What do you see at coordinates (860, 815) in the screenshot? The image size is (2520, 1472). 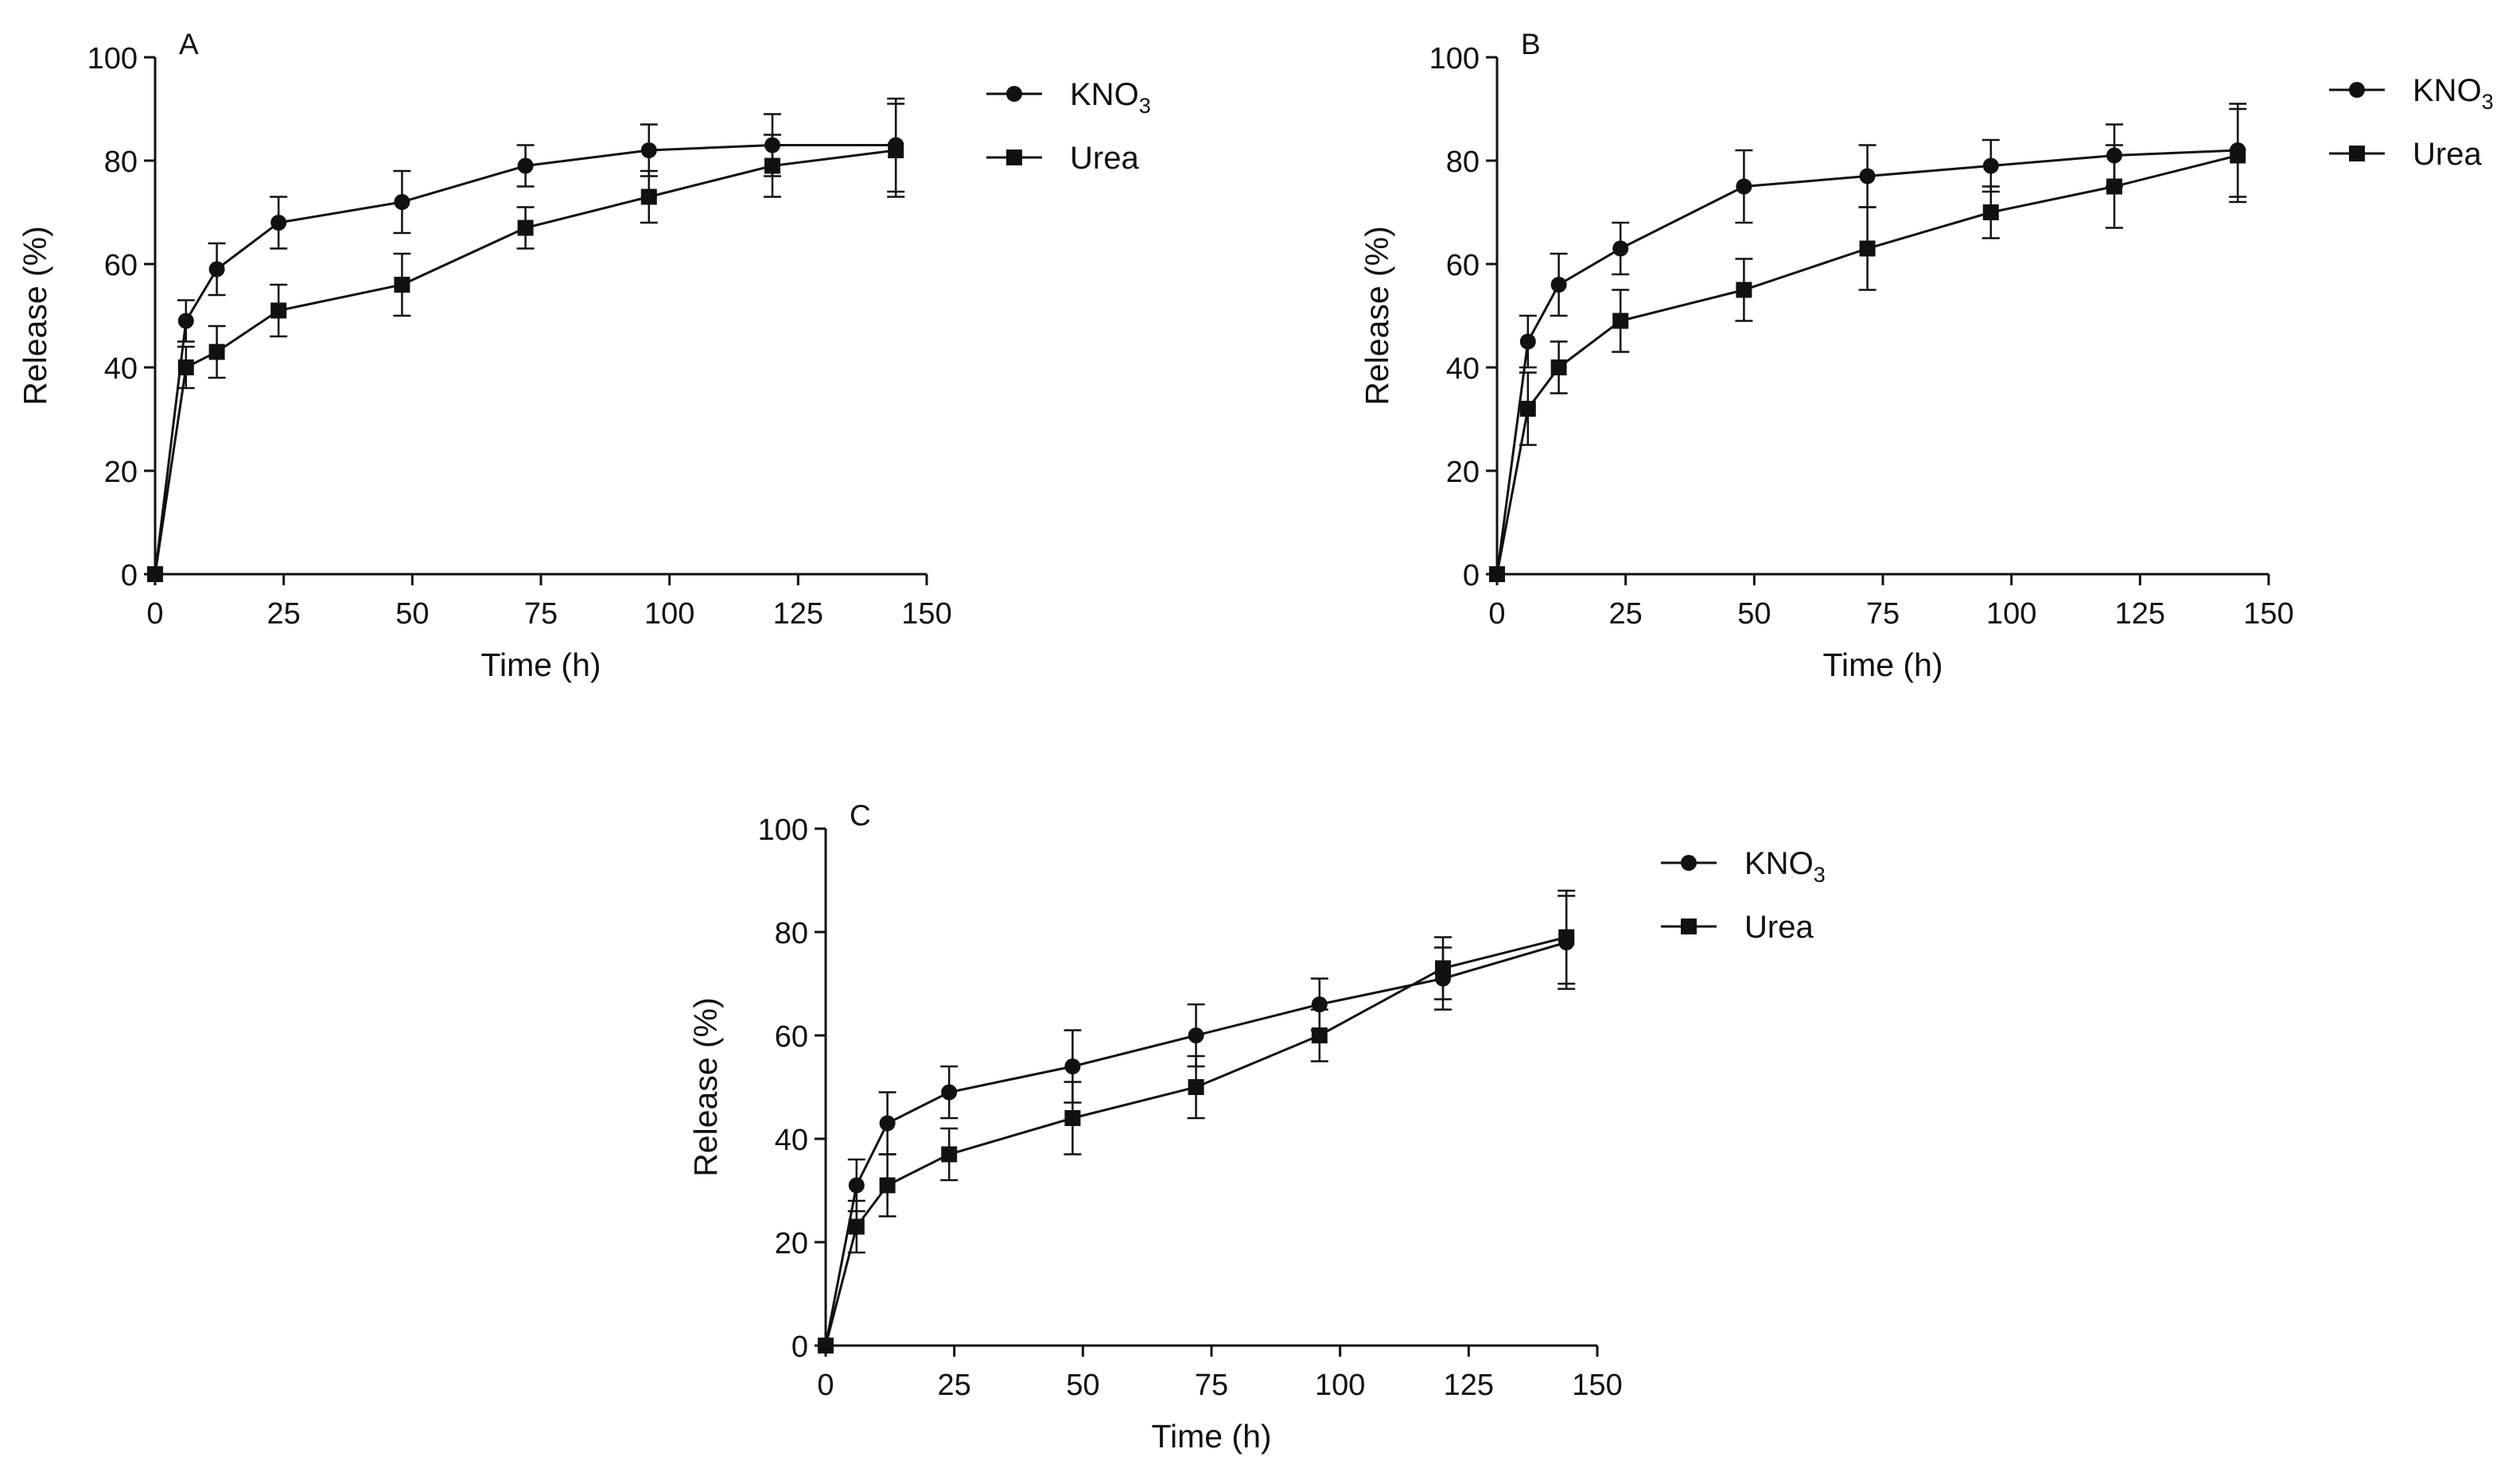 I see `panel-label: C` at bounding box center [860, 815].